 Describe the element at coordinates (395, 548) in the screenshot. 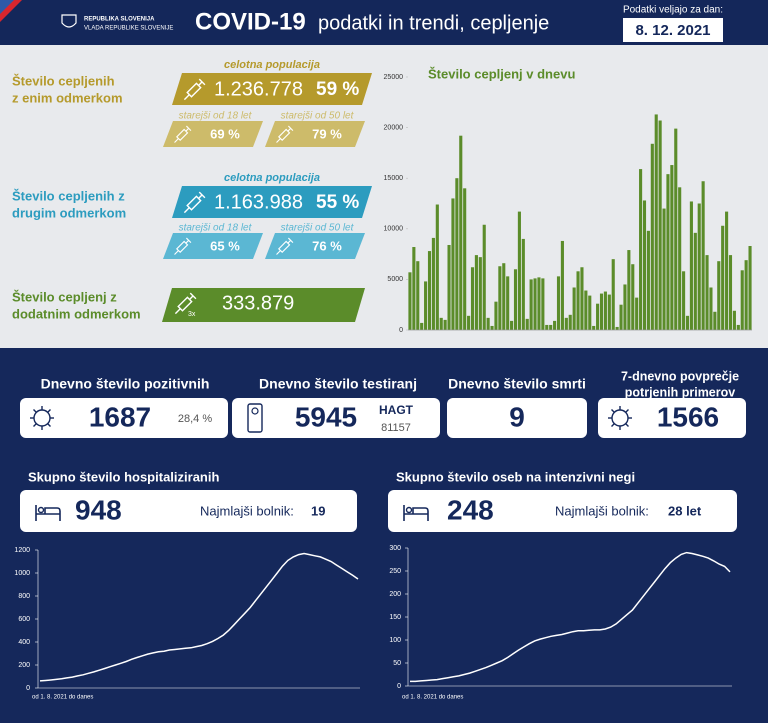

I see `y-tick-label: 300` at that location.